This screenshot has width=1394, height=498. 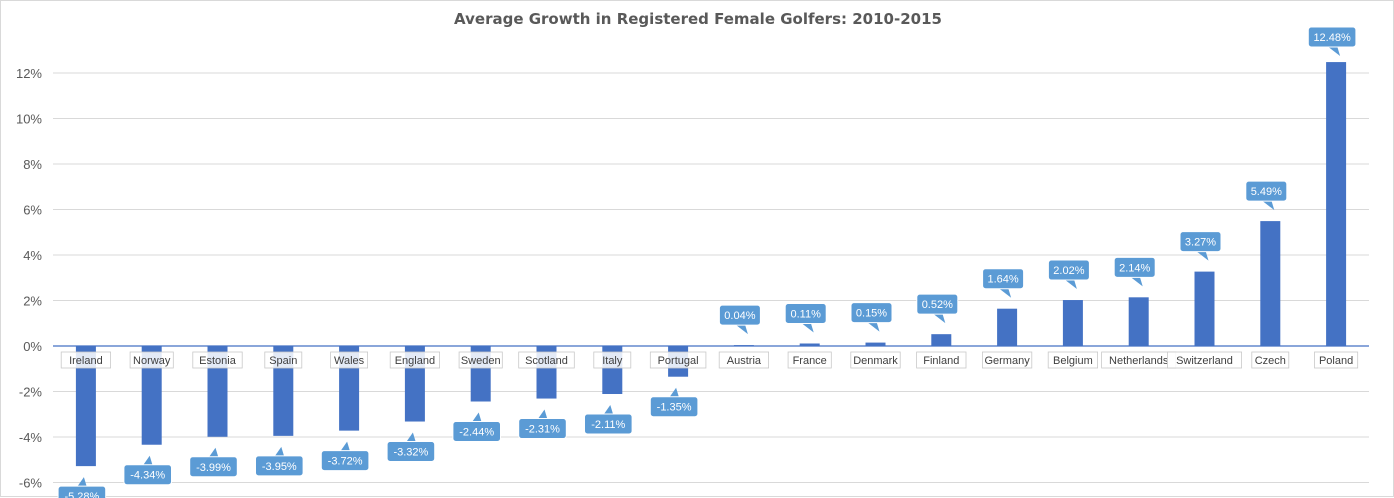 I want to click on data-label: 0.04%, so click(x=739, y=319).